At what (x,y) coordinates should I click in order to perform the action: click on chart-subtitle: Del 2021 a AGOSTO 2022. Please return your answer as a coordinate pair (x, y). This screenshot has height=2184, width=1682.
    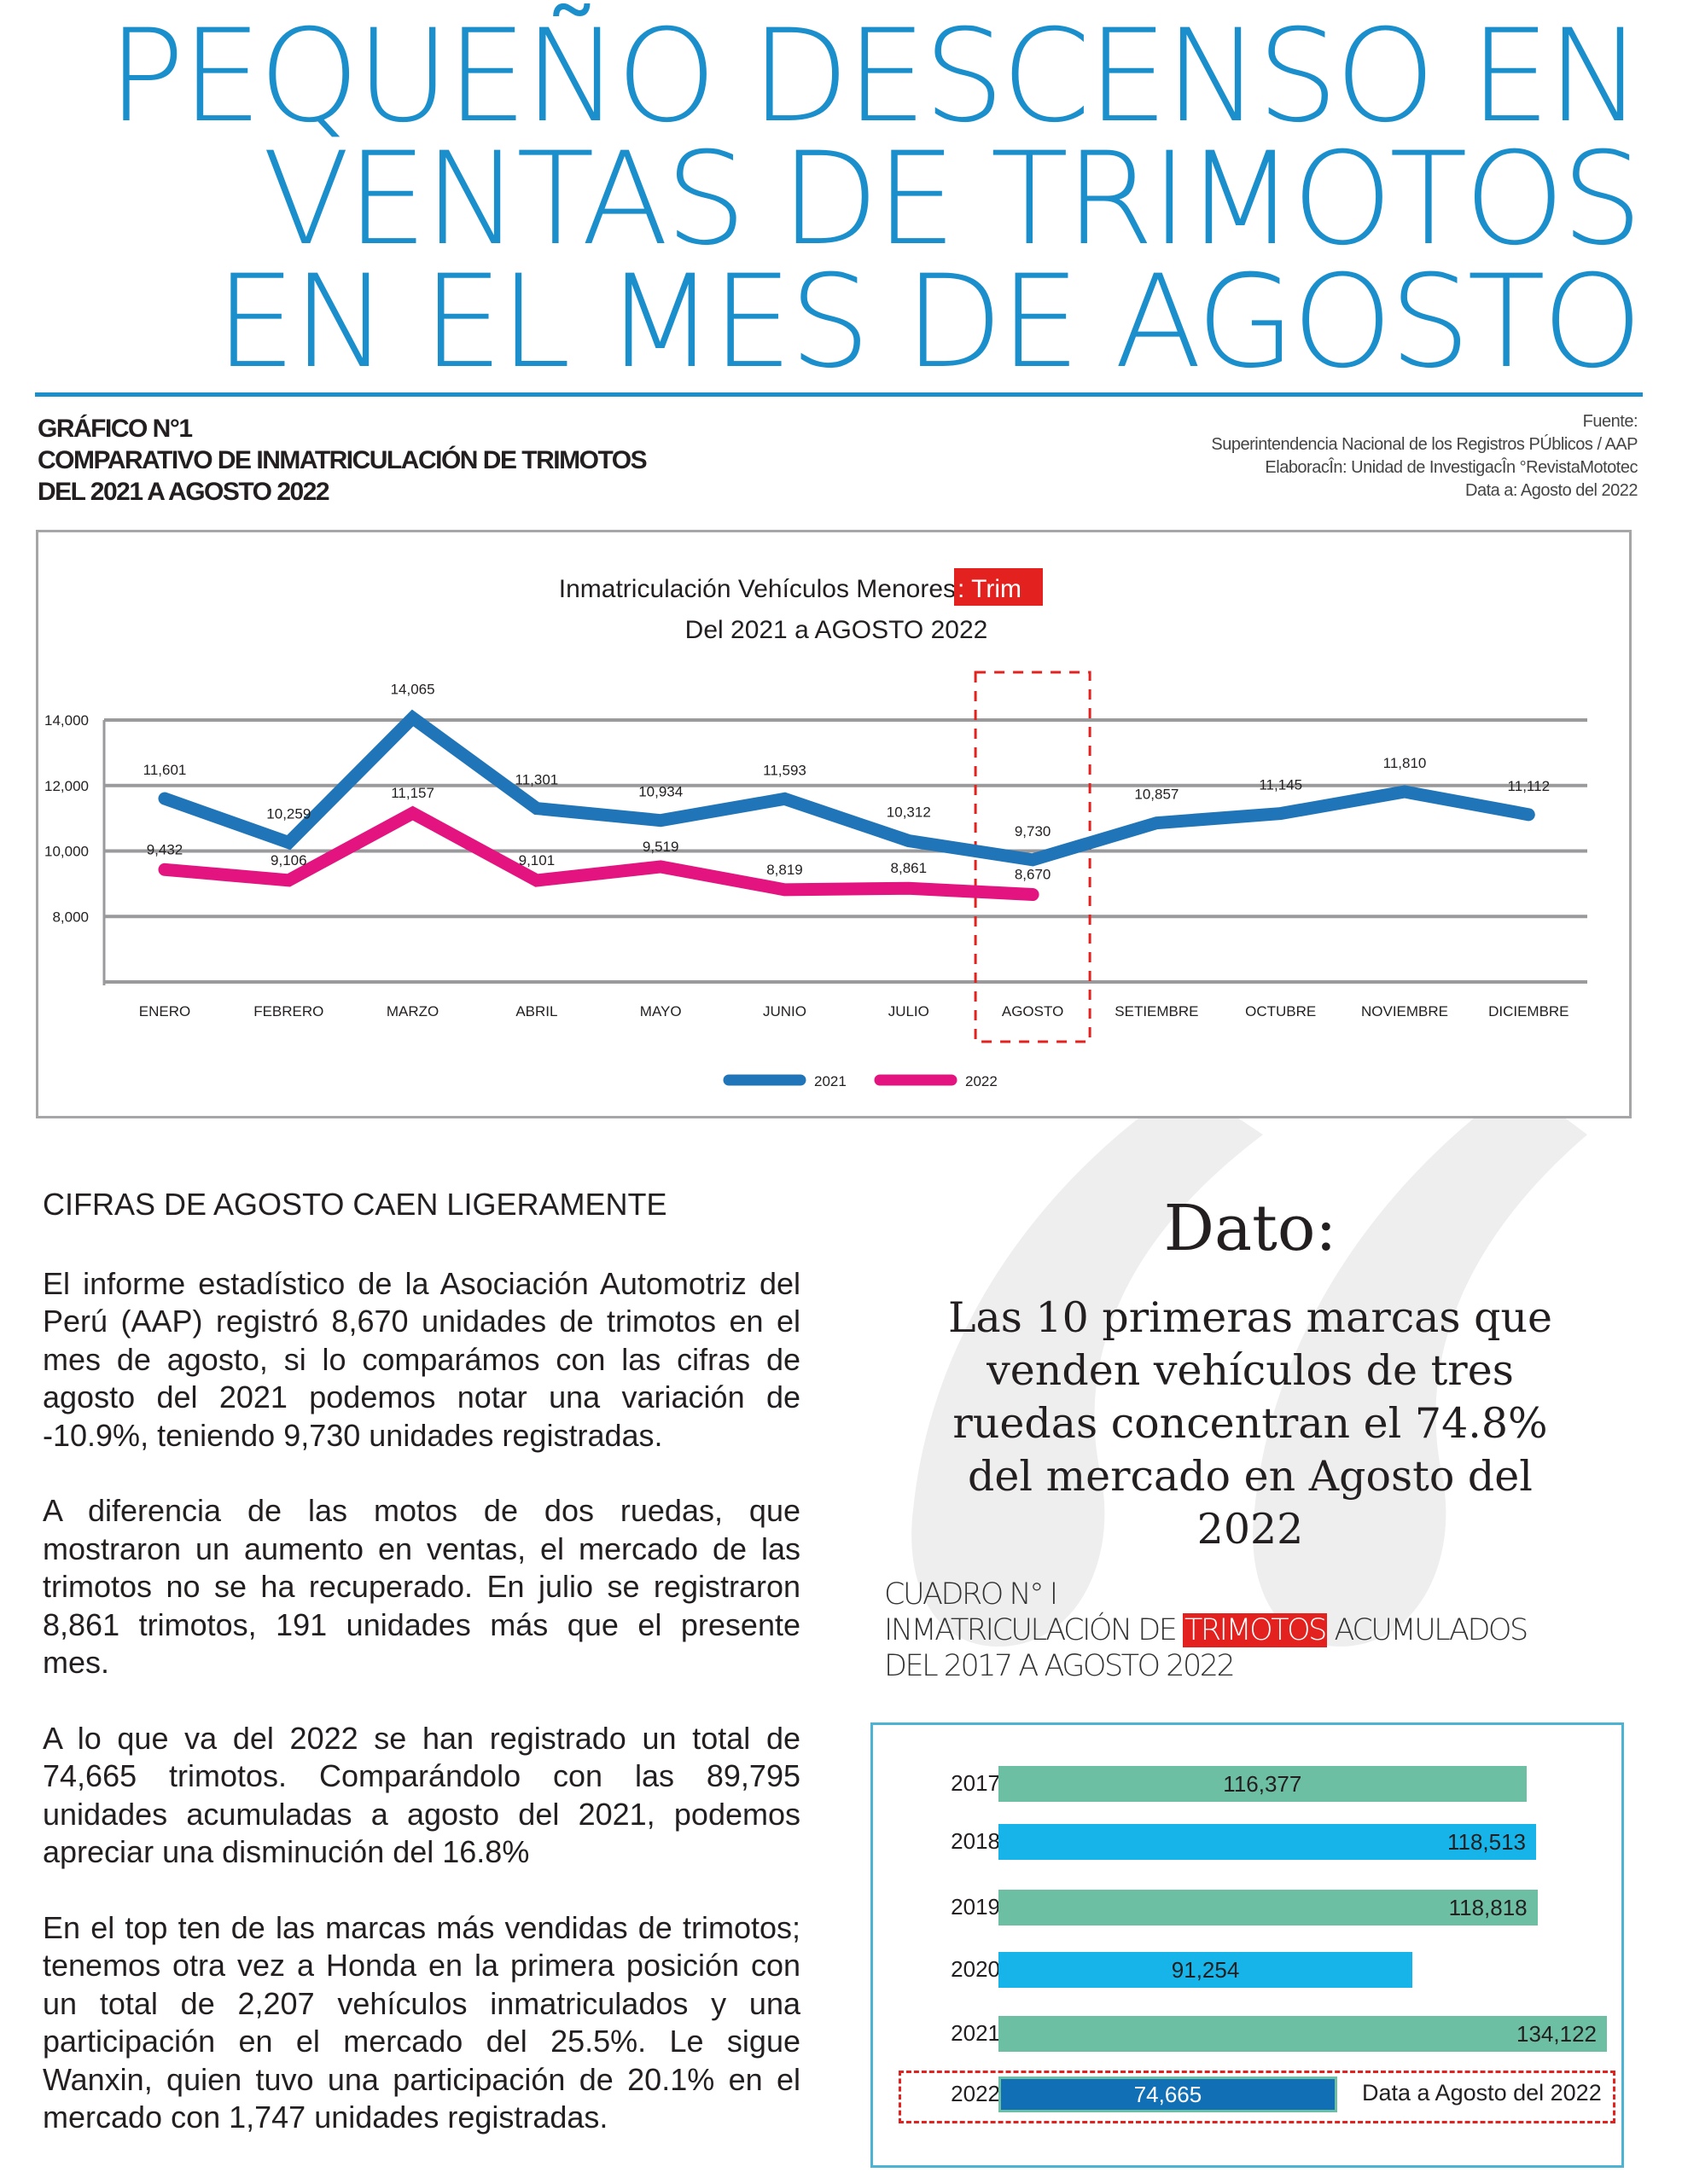
    Looking at the image, I should click on (836, 630).